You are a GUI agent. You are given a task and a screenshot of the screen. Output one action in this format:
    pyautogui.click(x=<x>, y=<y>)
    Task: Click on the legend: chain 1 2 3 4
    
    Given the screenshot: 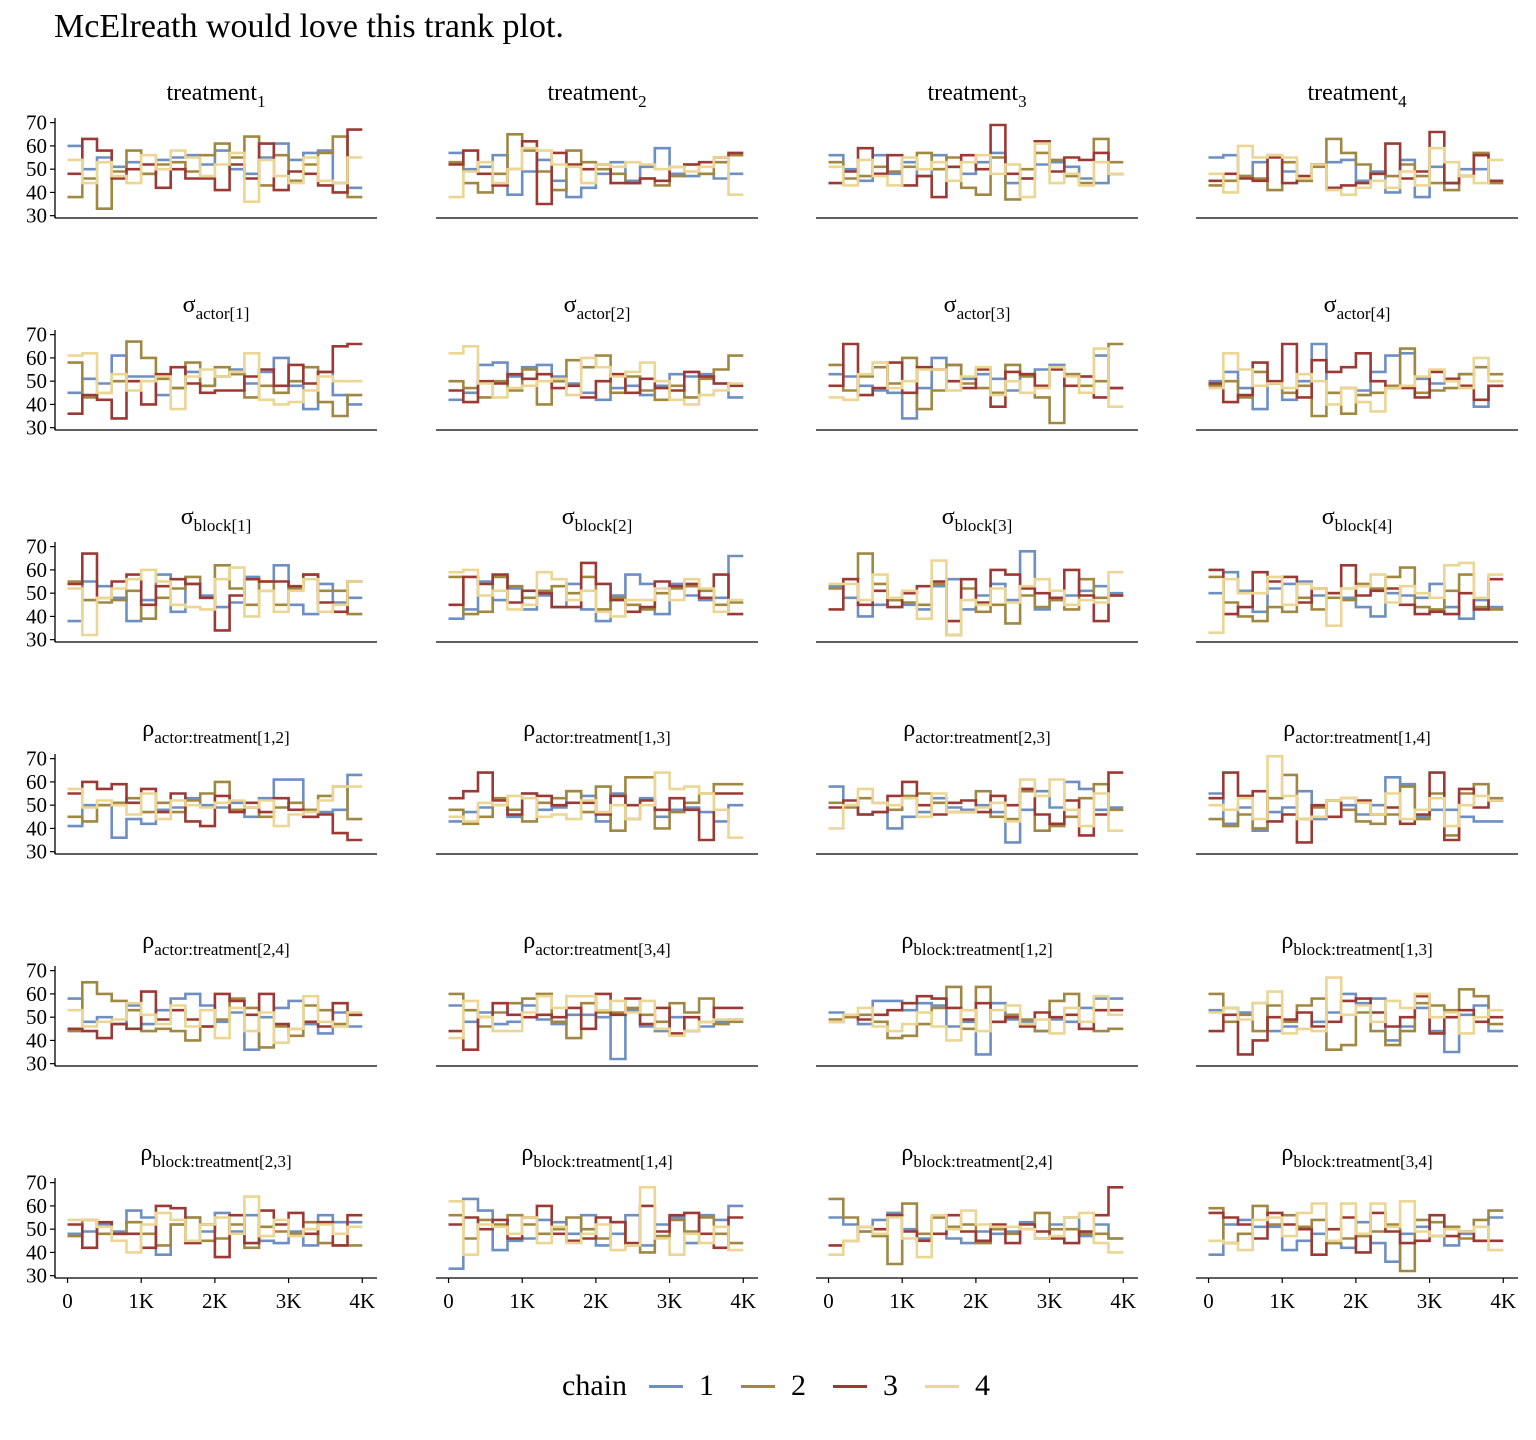 What is the action you would take?
    pyautogui.click(x=789, y=1386)
    